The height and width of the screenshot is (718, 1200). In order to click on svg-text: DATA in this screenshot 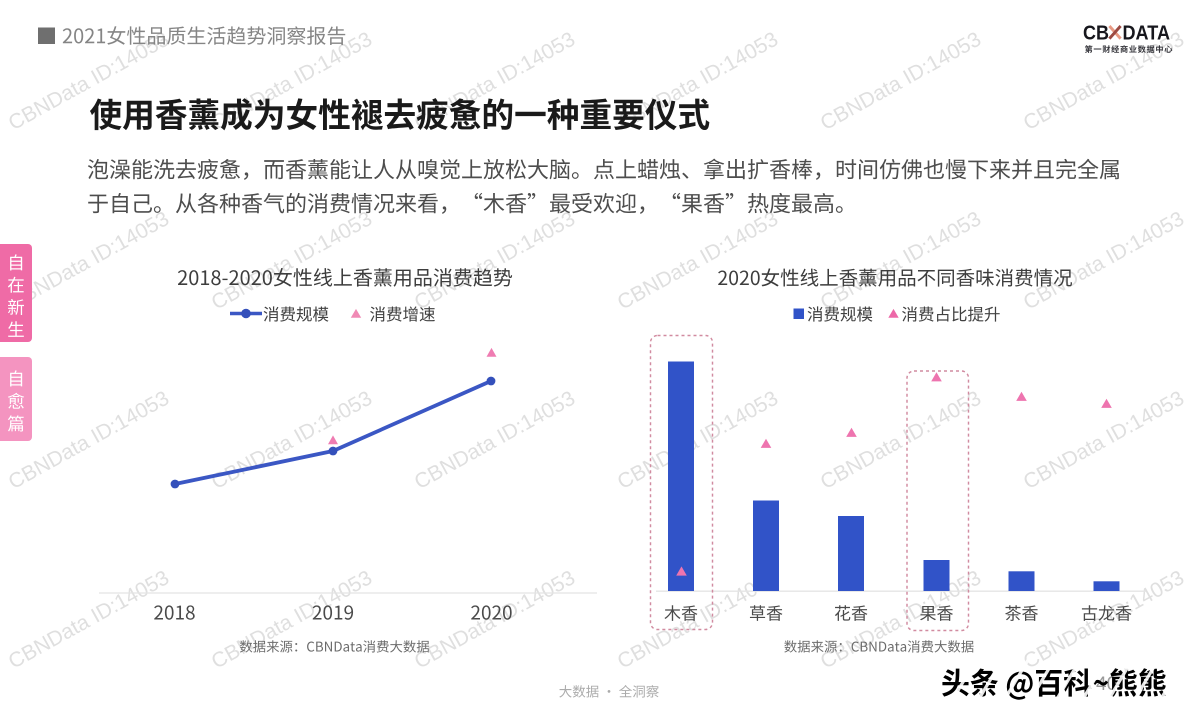, I will do `click(1147, 32)`.